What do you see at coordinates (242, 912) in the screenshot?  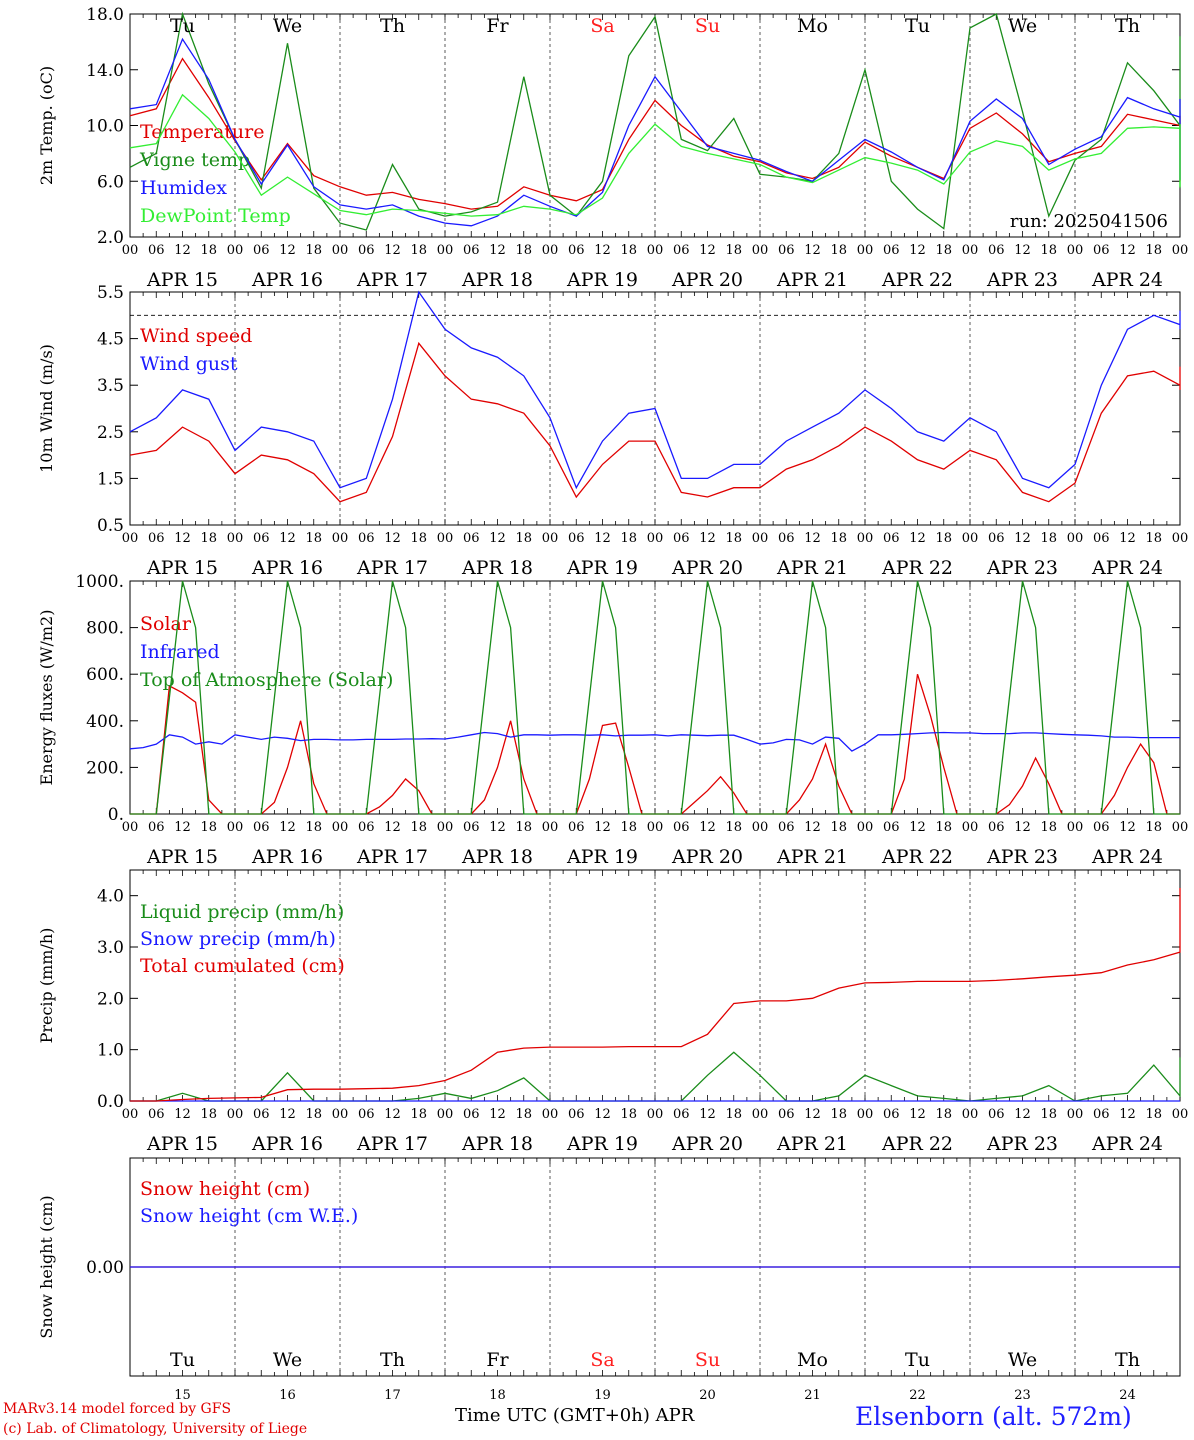 I see `legend-entry: Liquid precip (mm/h)` at bounding box center [242, 912].